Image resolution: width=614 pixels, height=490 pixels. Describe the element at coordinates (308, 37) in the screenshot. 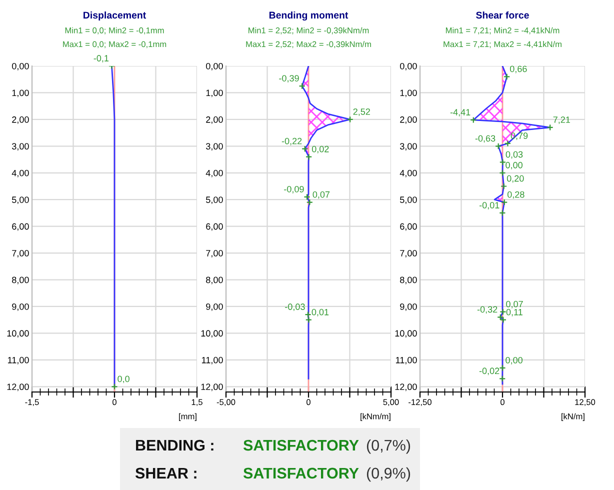

I see `chart-subtitle: Min1 = 2,52; Min2 = -0,39kNm/m Max1 = 2,52; Max2 = -0,39kNm/m` at that location.